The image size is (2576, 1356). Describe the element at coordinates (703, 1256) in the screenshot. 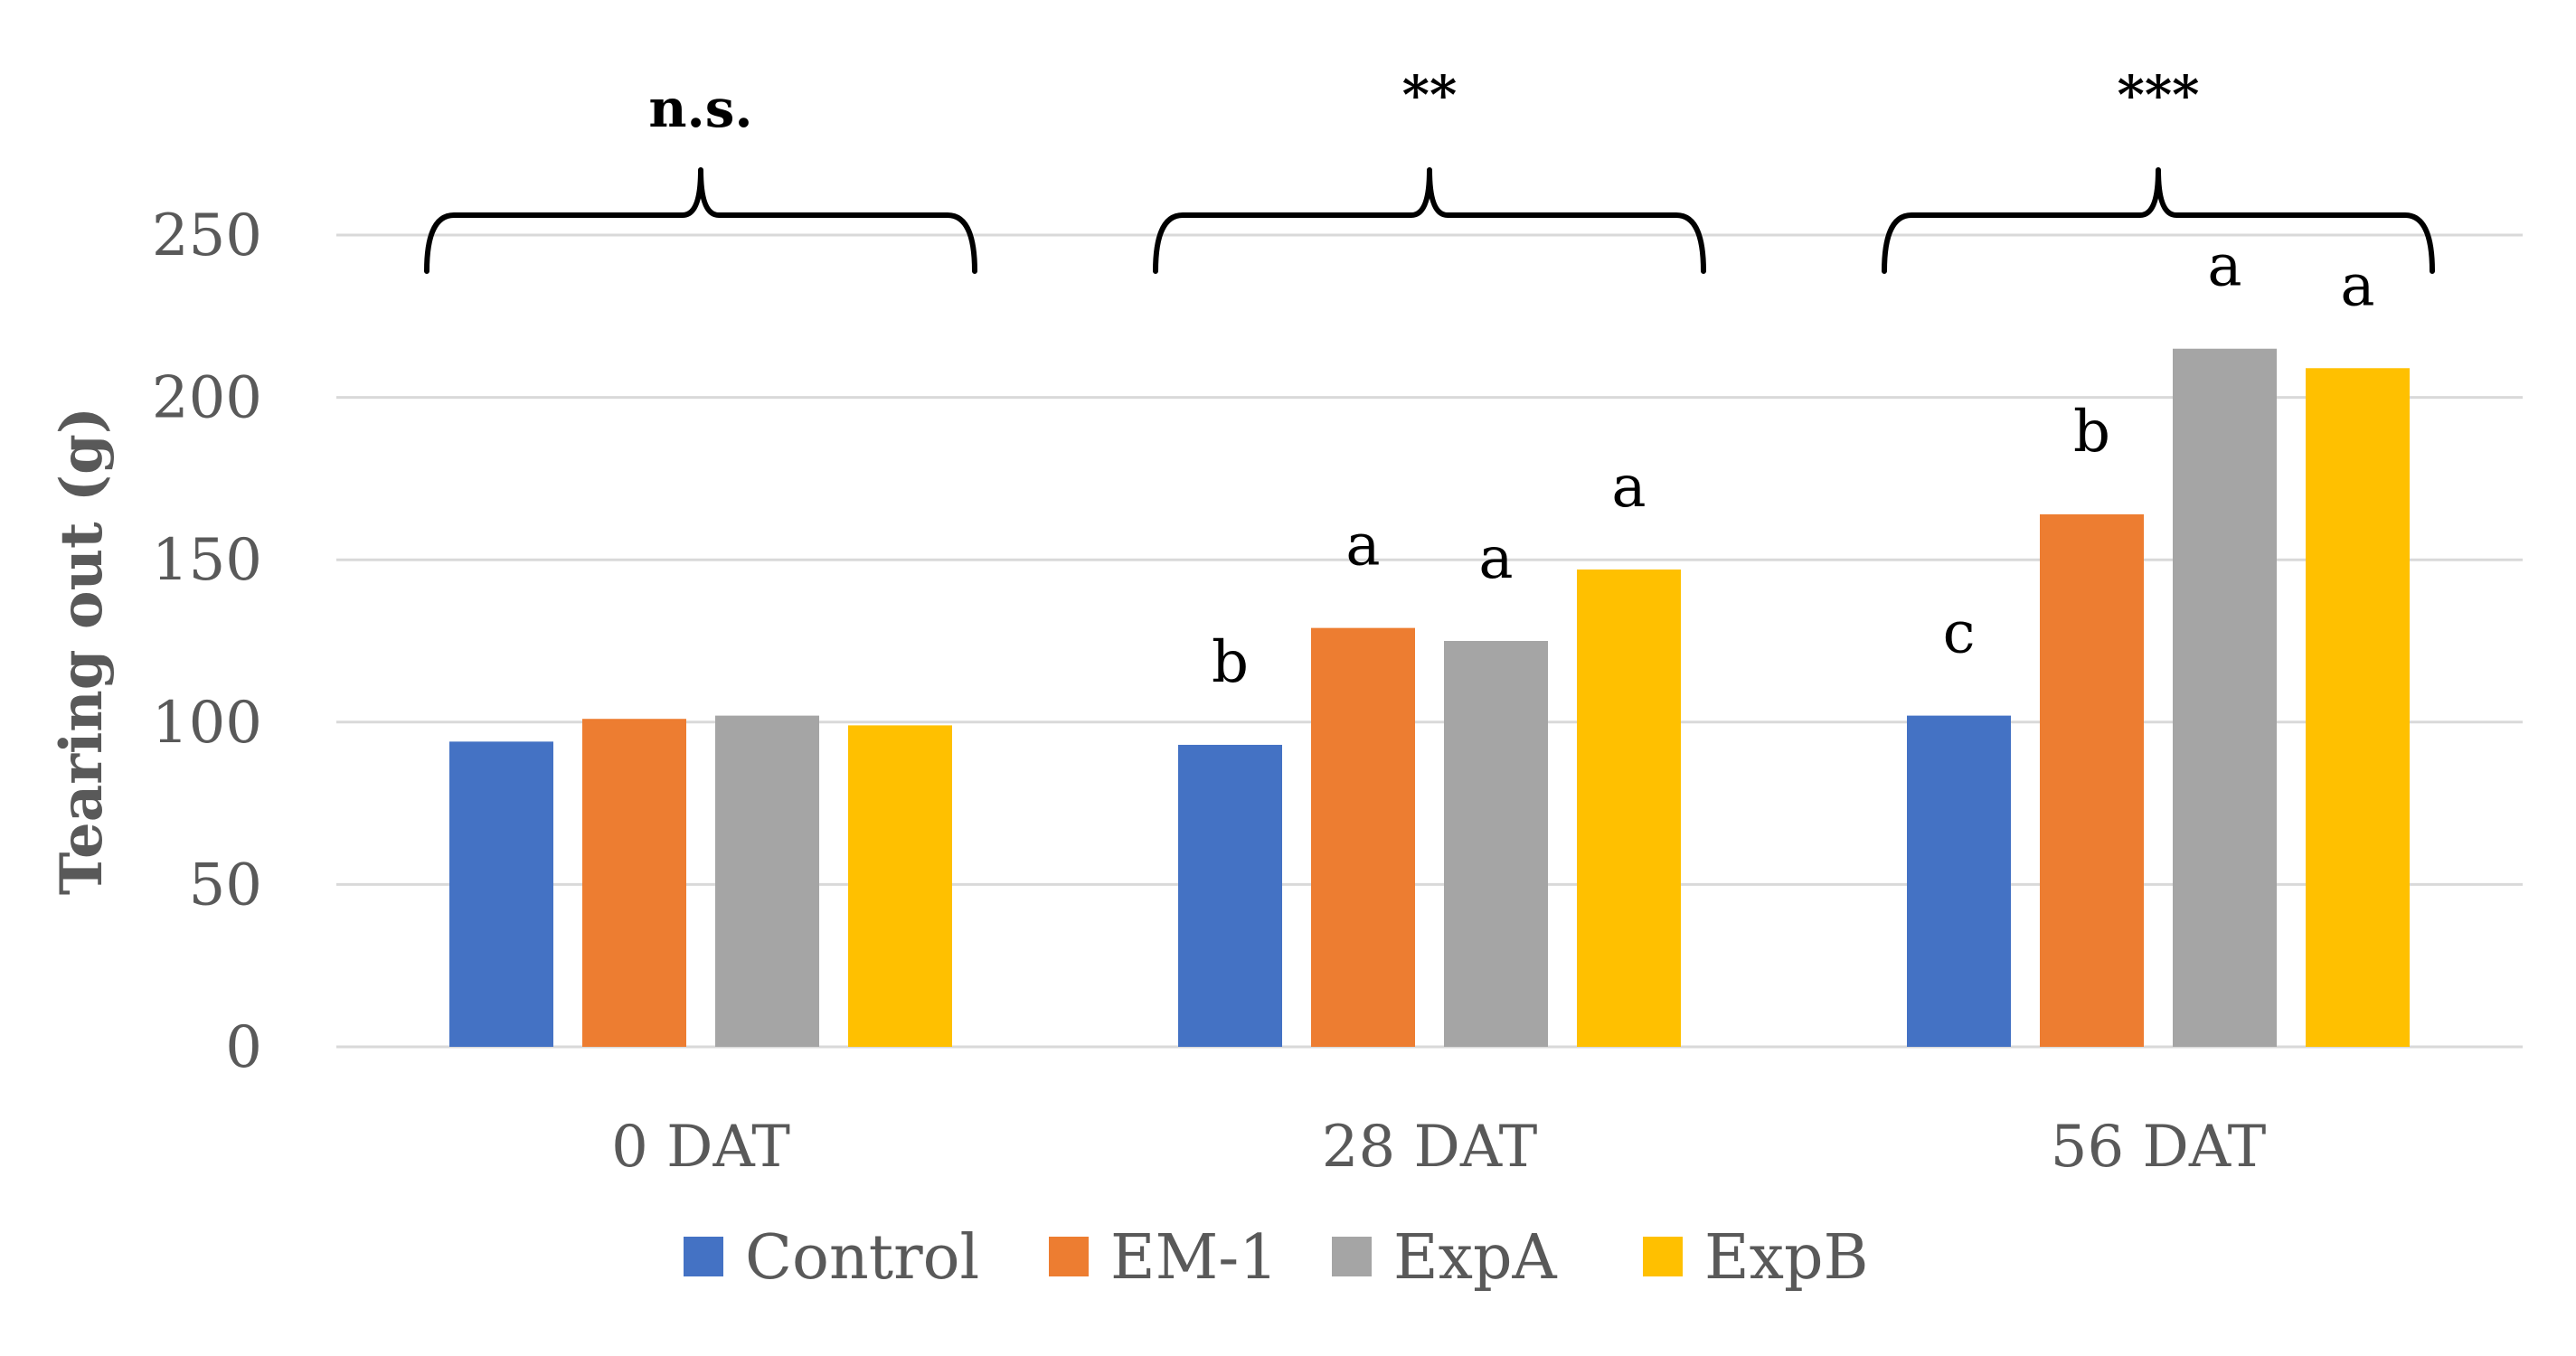

I see `legend-swatch-control` at that location.